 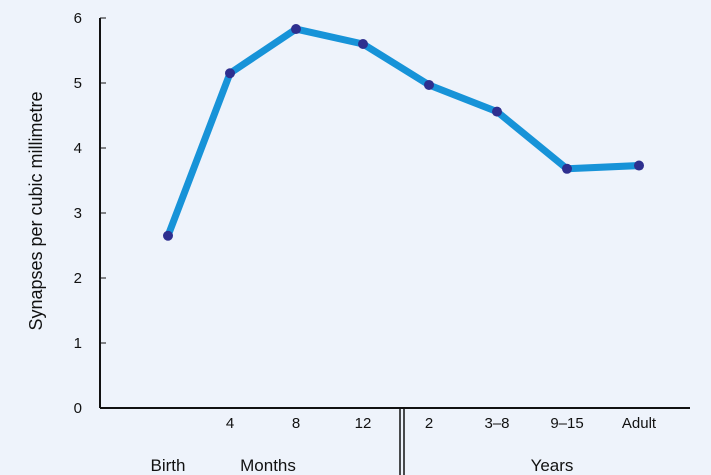 What do you see at coordinates (78, 83) in the screenshot?
I see `y-tick-label: 5` at bounding box center [78, 83].